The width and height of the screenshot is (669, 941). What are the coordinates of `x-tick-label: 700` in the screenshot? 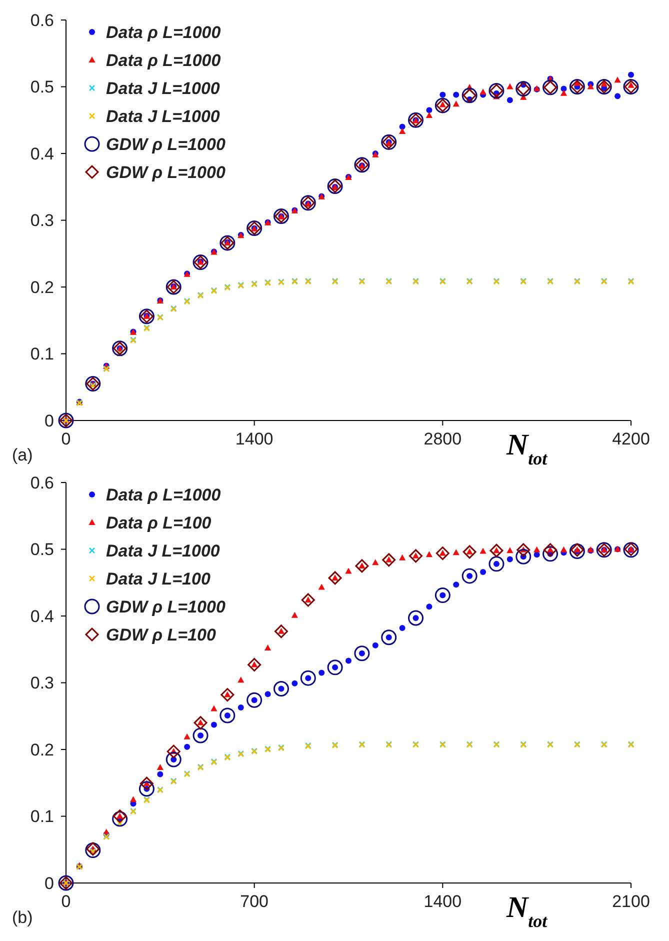 It's located at (254, 901).